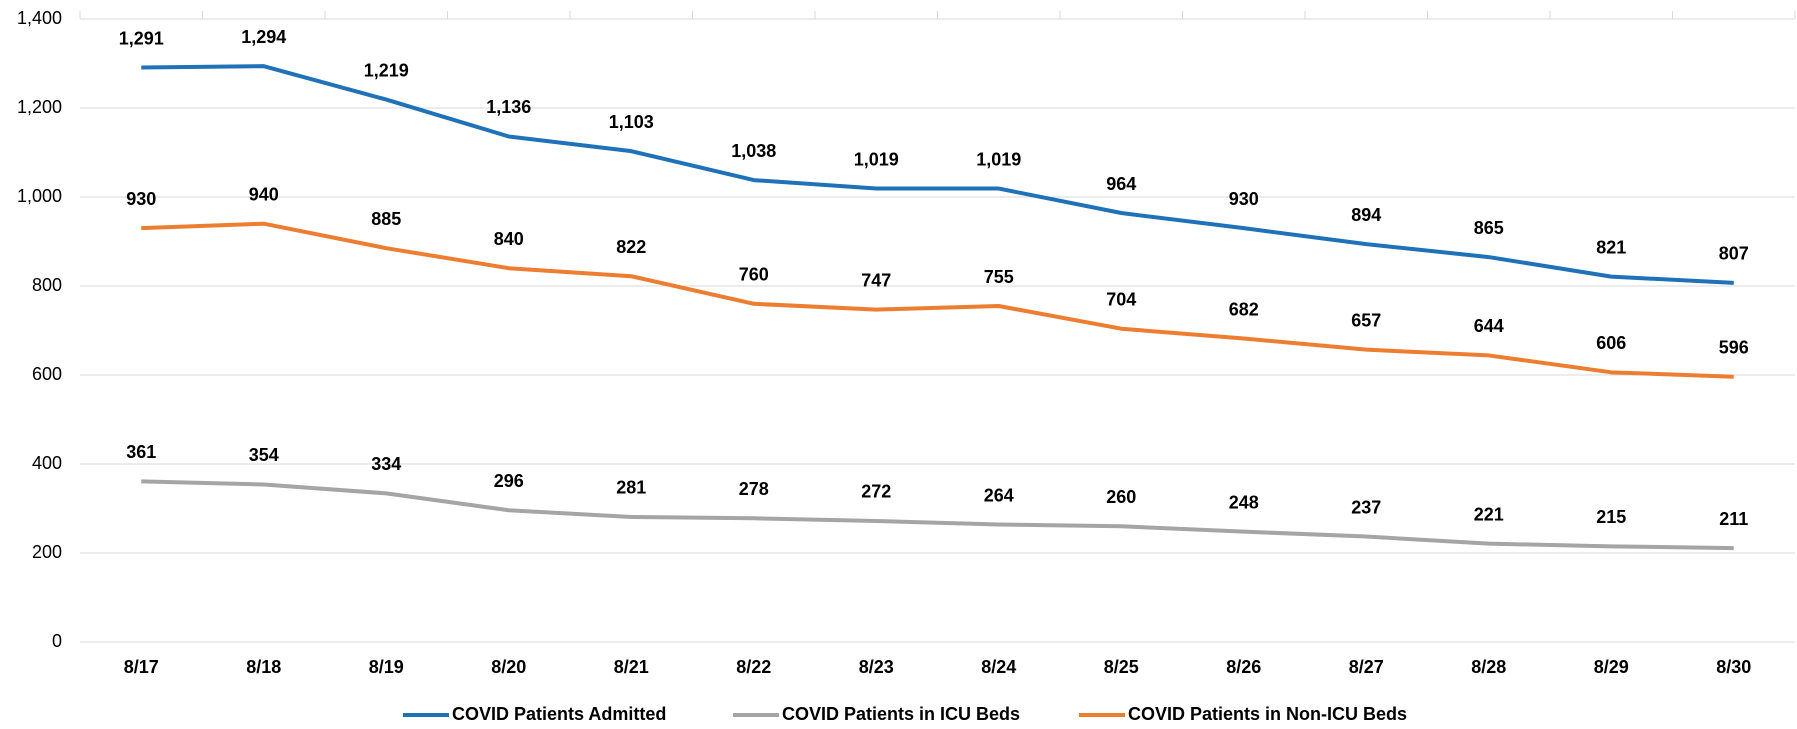  What do you see at coordinates (1244, 309) in the screenshot?
I see `data-label: 682` at bounding box center [1244, 309].